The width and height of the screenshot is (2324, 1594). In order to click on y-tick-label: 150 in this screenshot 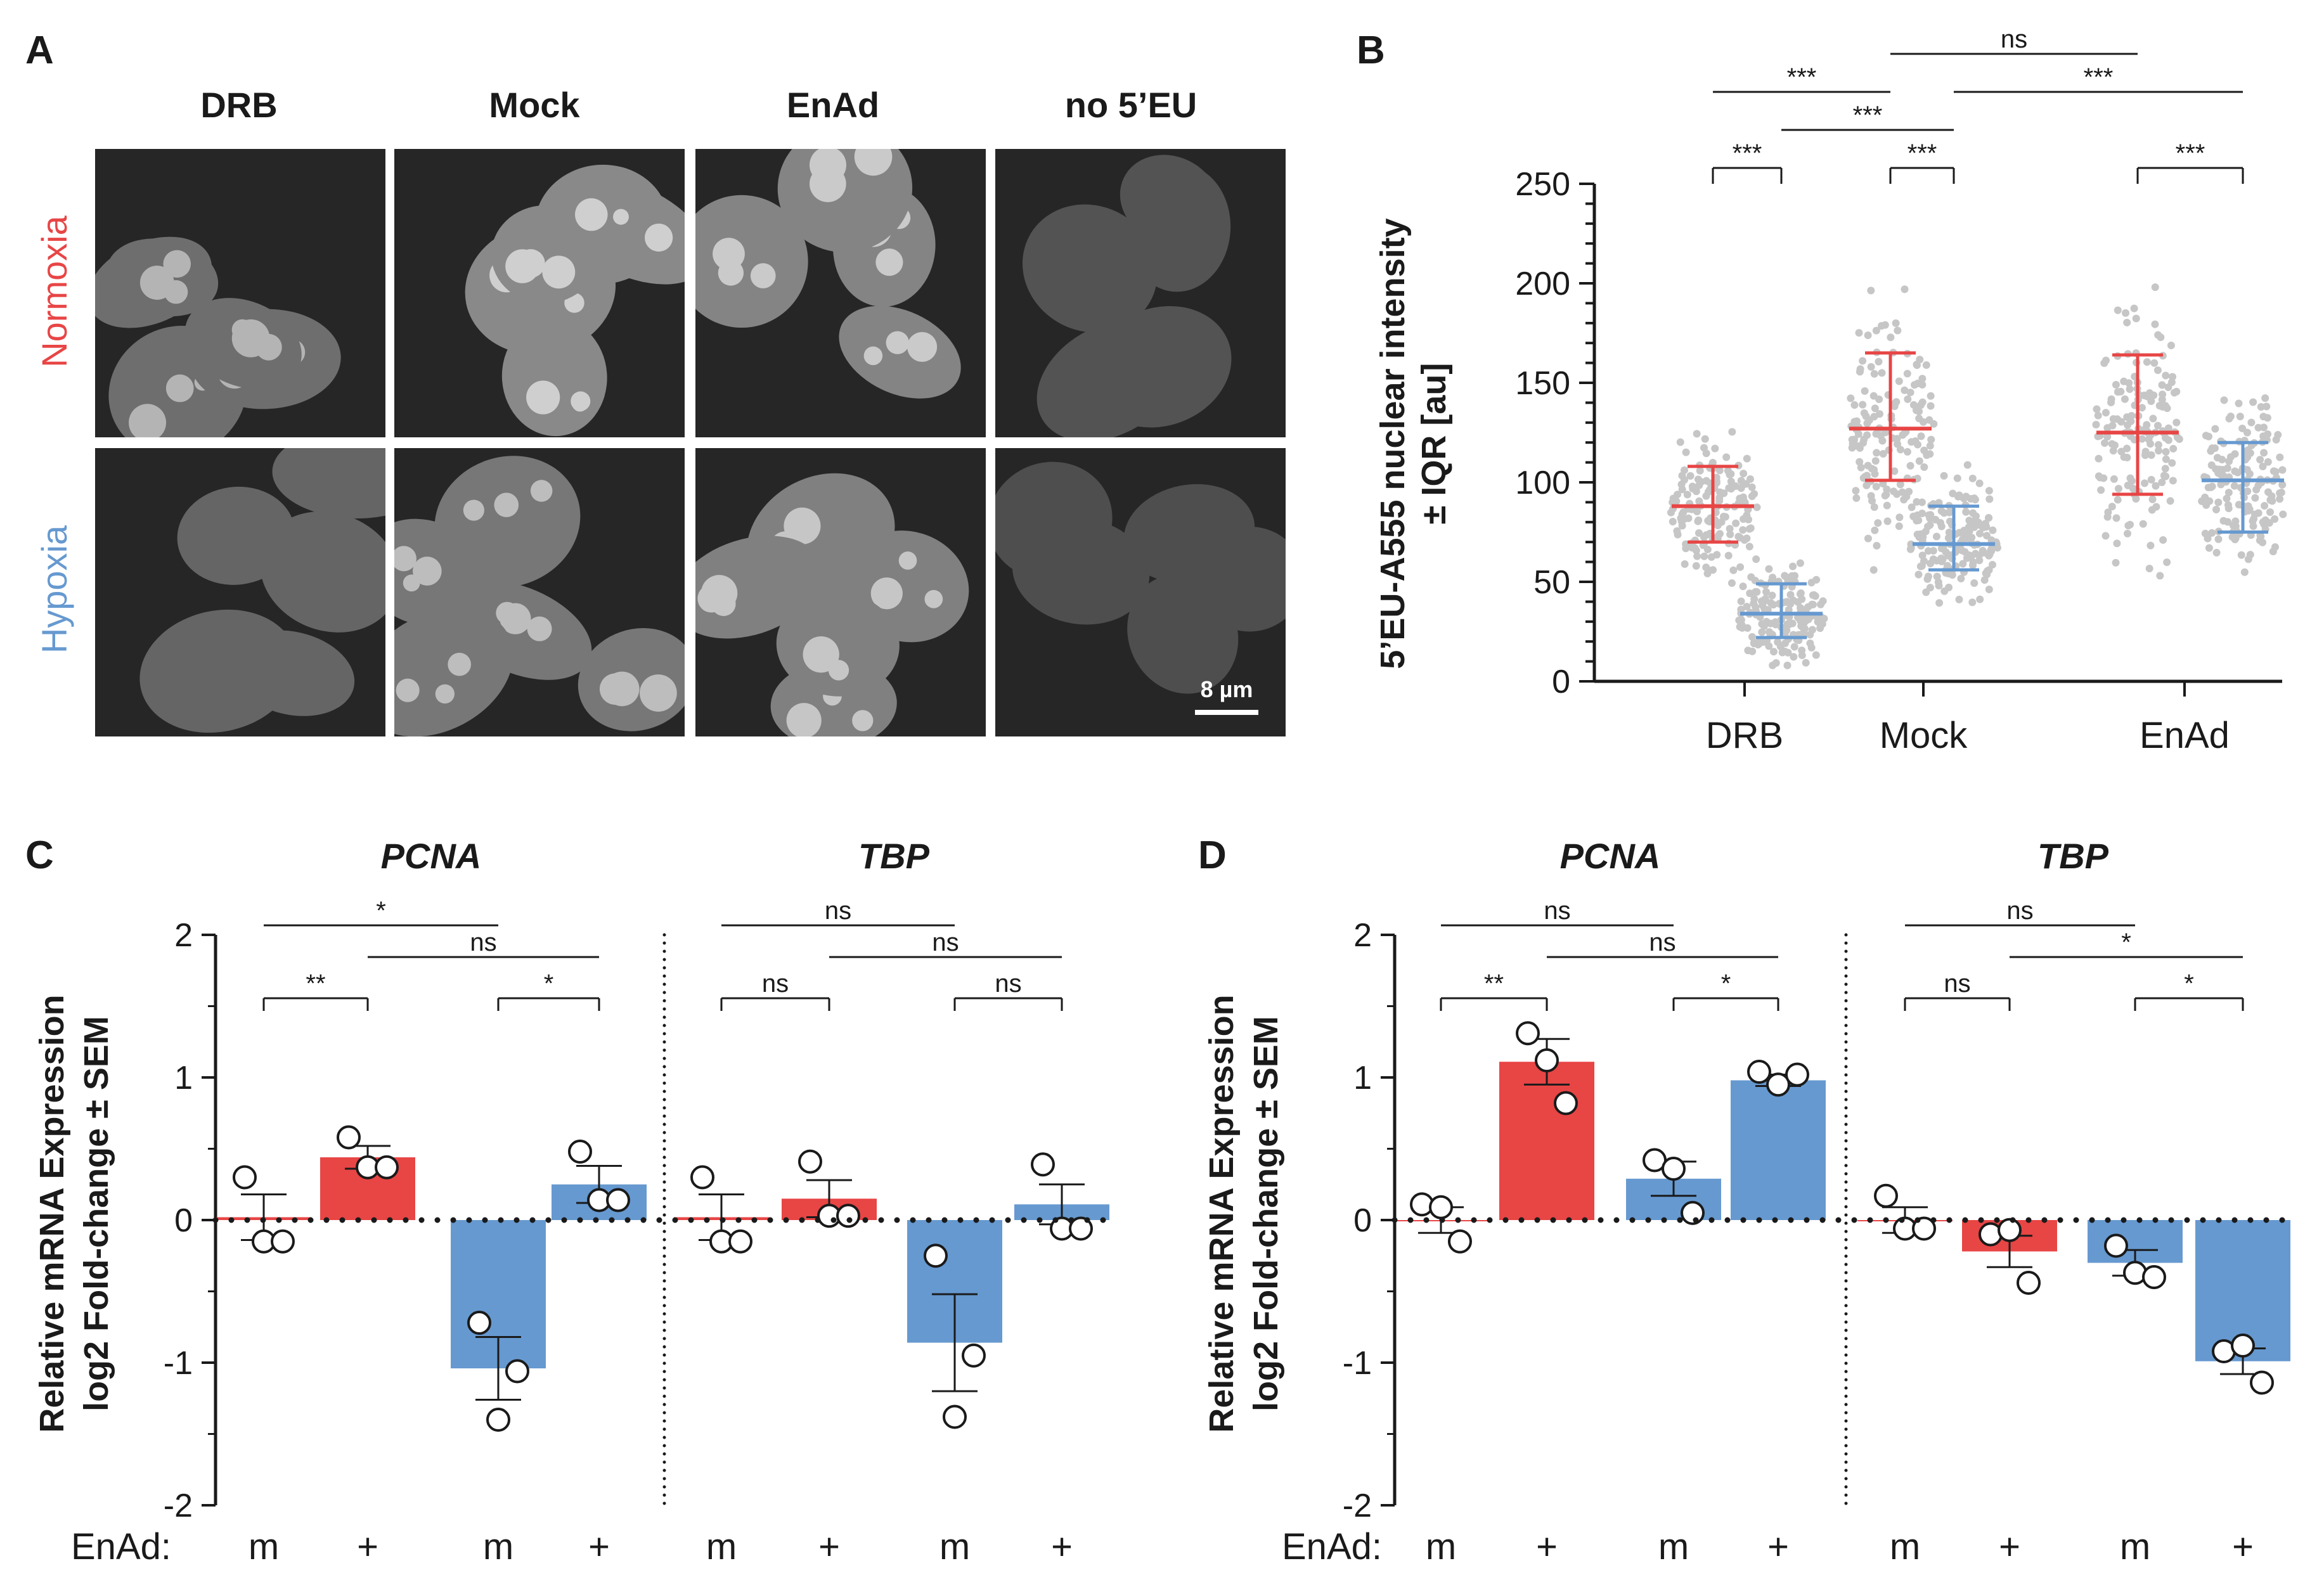, I will do `click(1542, 383)`.